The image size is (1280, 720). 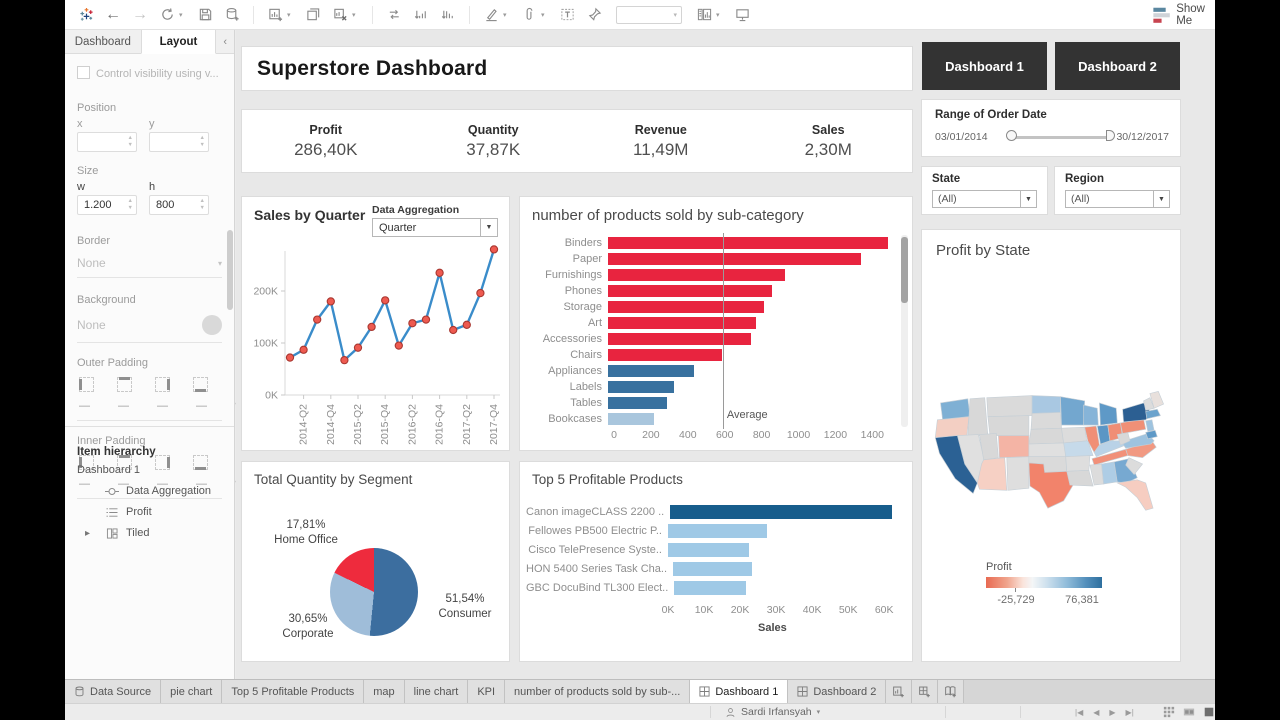 What do you see at coordinates (384, 691) in the screenshot?
I see `sheet-tab-worksheet: map` at bounding box center [384, 691].